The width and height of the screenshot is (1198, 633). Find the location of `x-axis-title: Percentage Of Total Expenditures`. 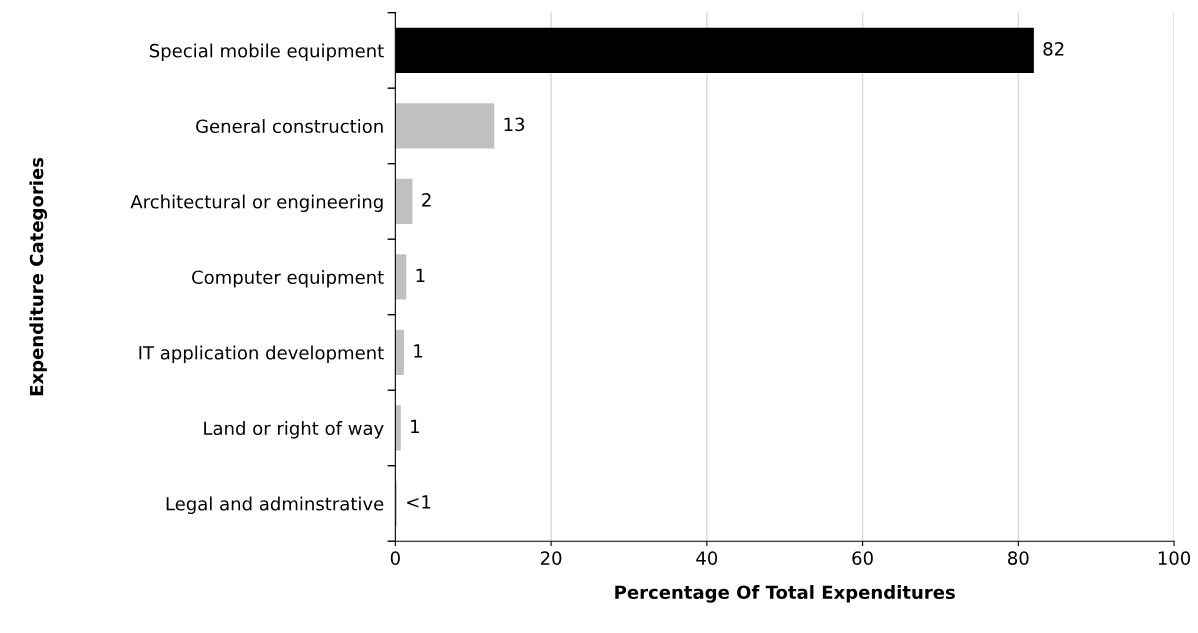

x-axis-title: Percentage Of Total Expenditures is located at coordinates (785, 594).